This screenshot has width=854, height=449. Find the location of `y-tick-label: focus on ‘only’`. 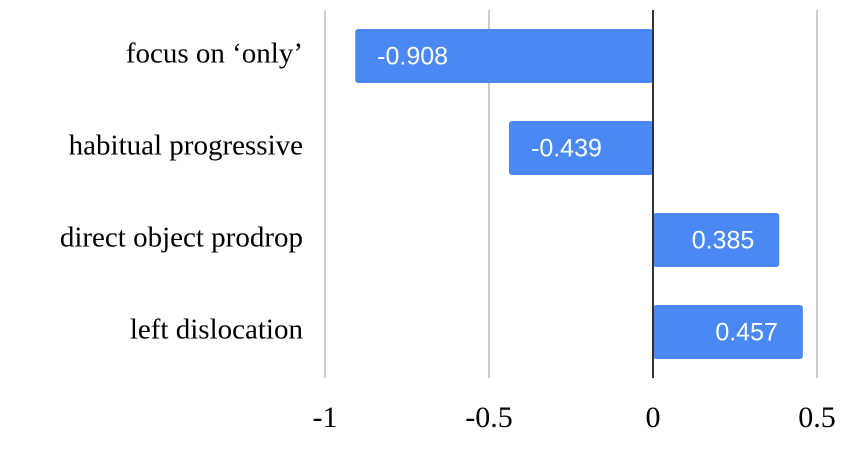

y-tick-label: focus on ‘only’ is located at coordinates (214, 54).